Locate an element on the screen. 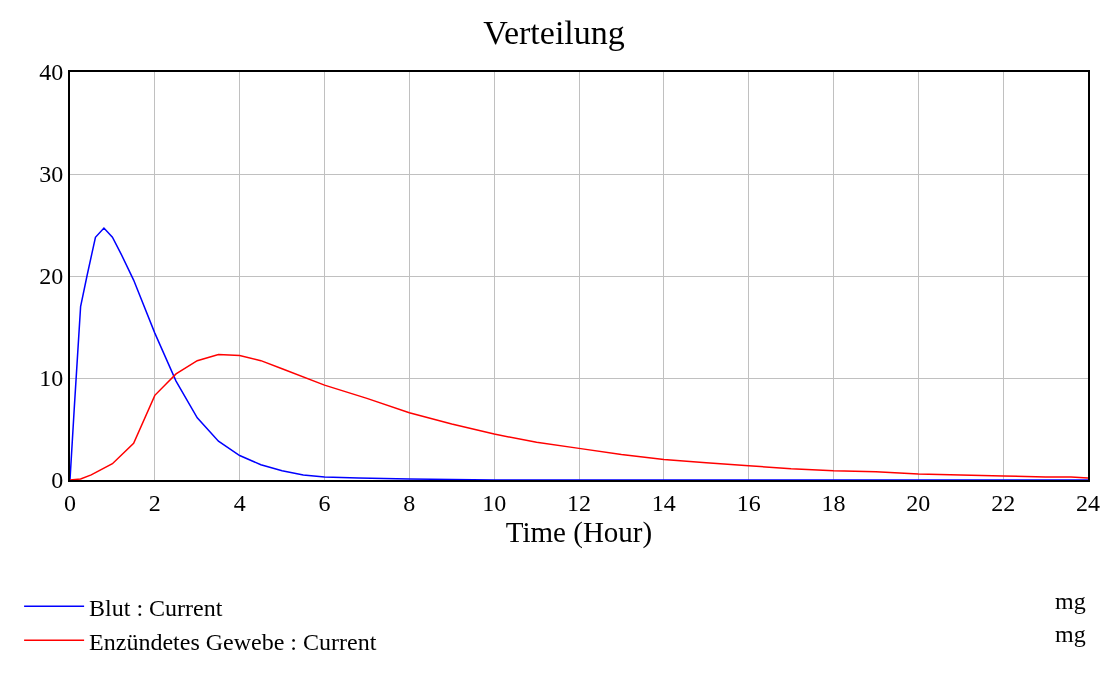 The width and height of the screenshot is (1108, 675). x-tick-label: 12 is located at coordinates (579, 502).